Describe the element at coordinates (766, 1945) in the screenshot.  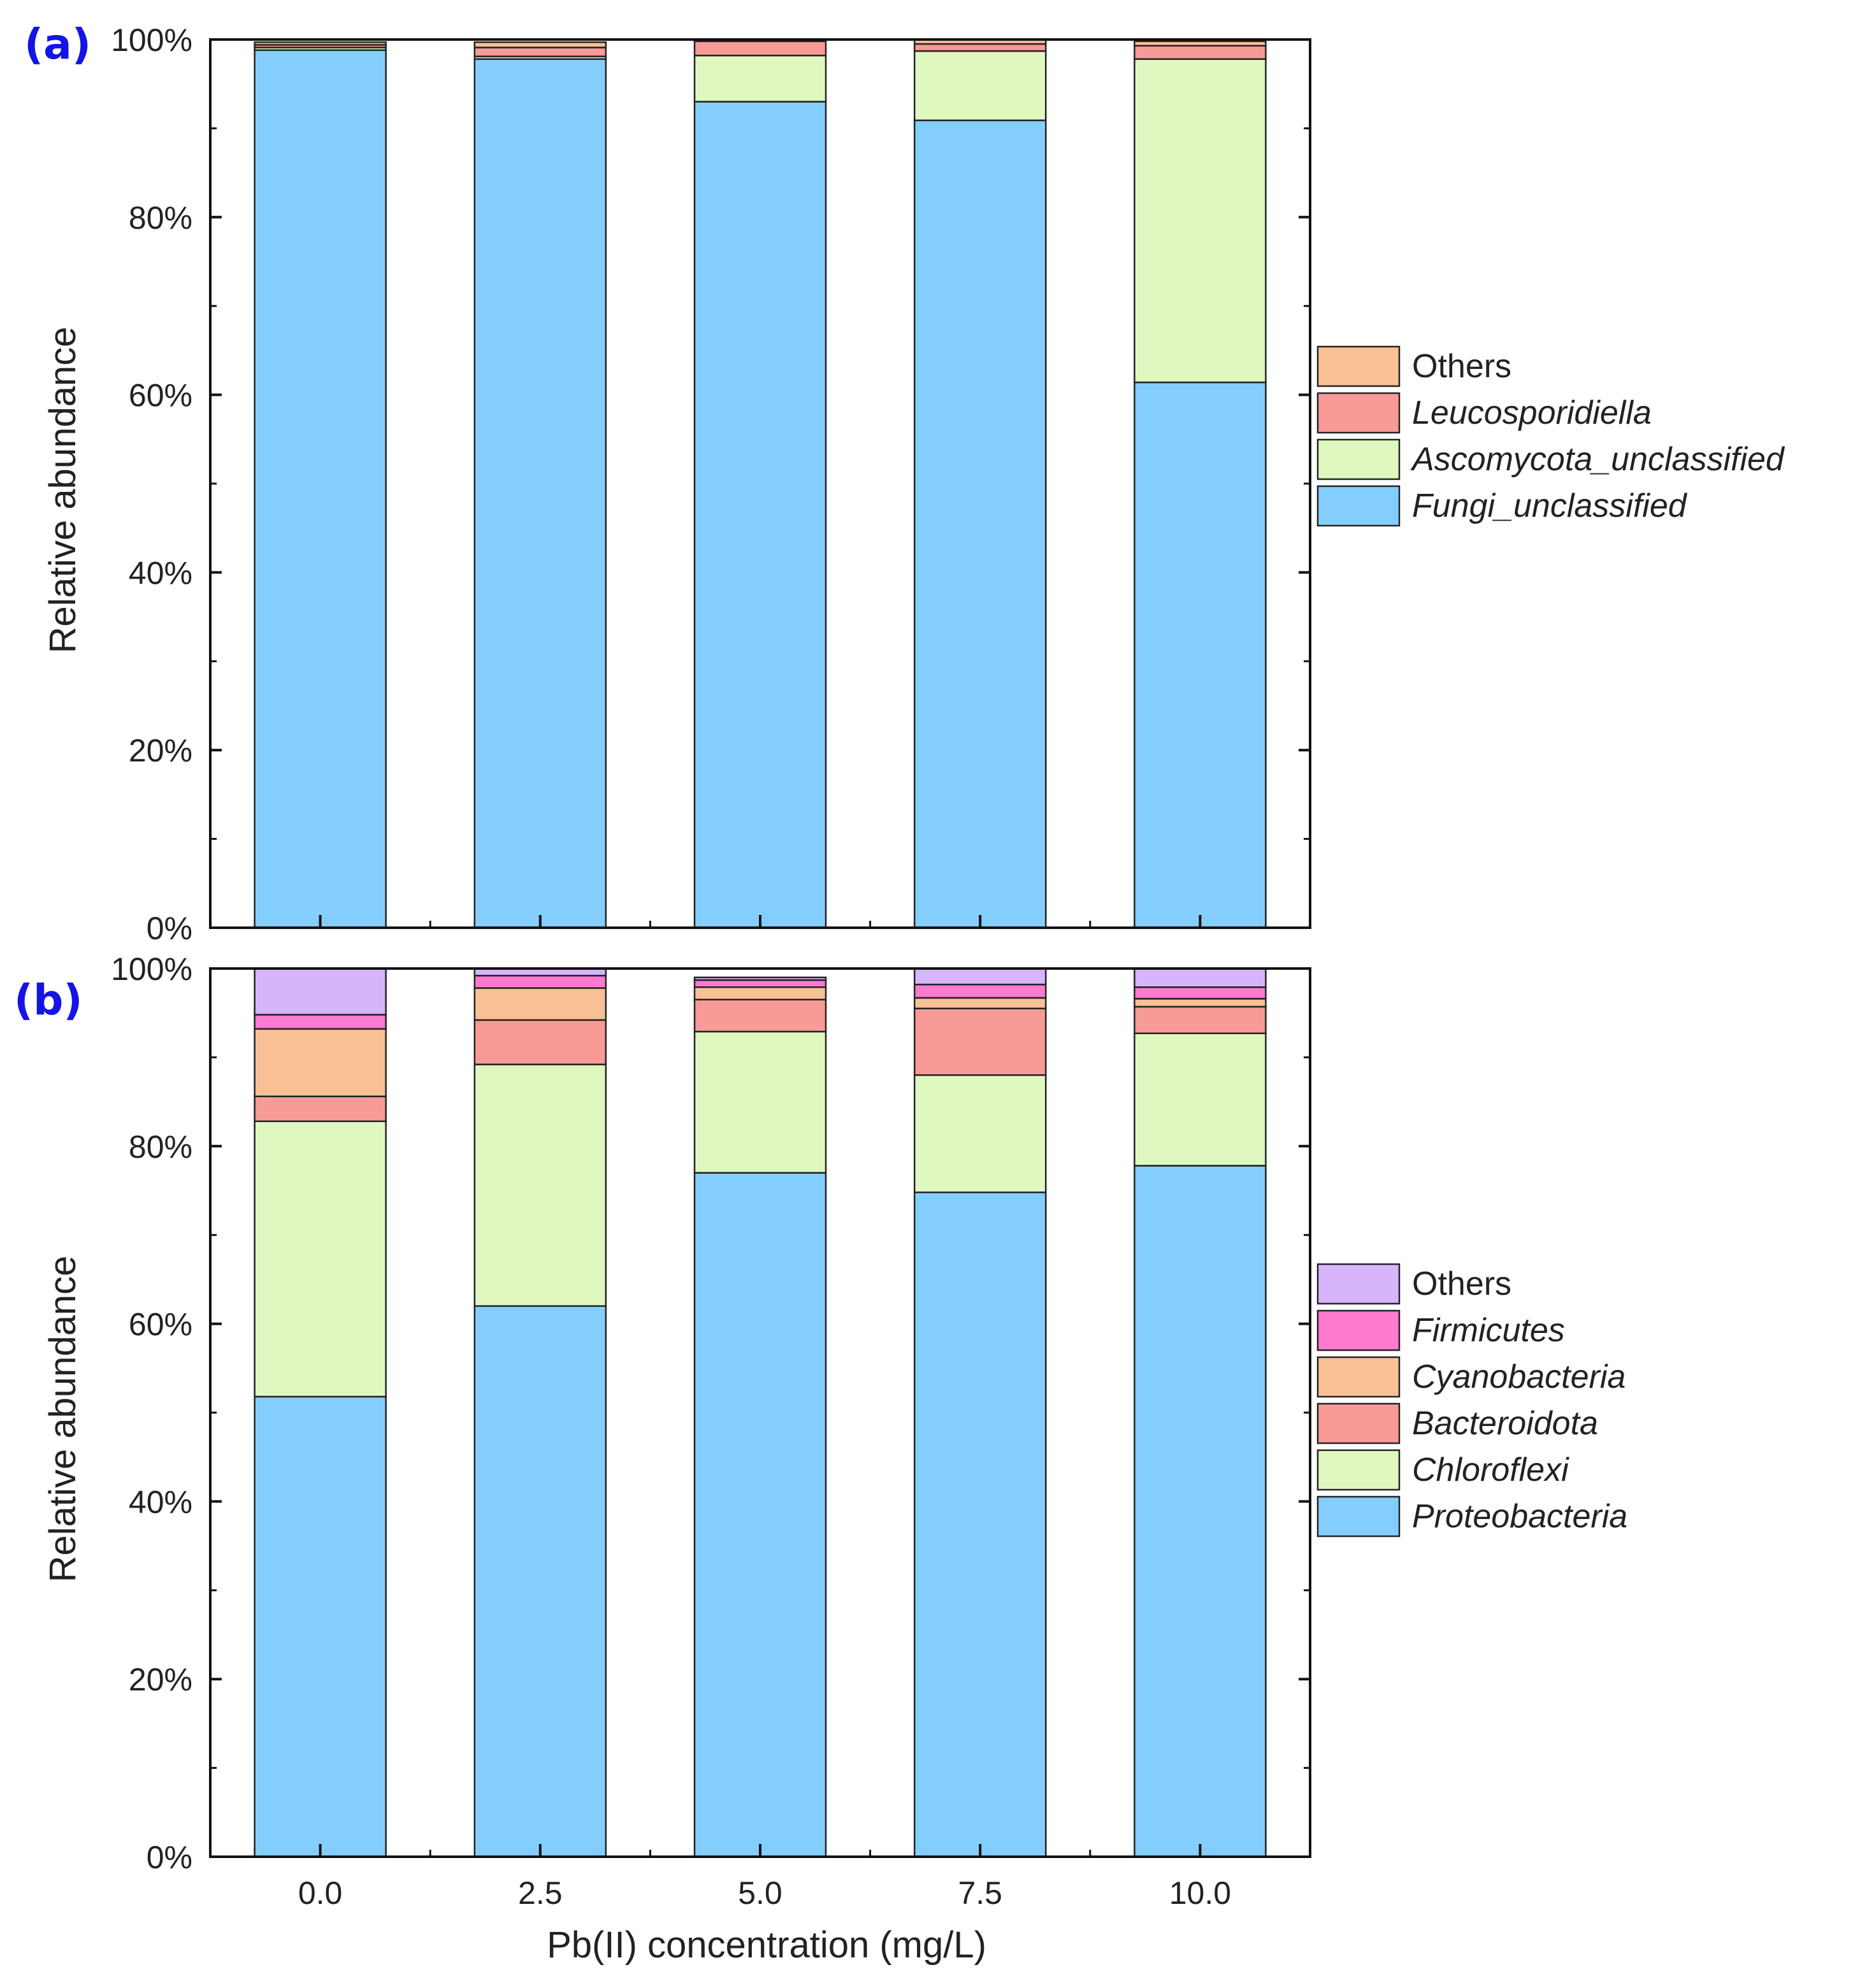
I see `x-axis-title: Pb(II) concentration (mg/L)` at that location.